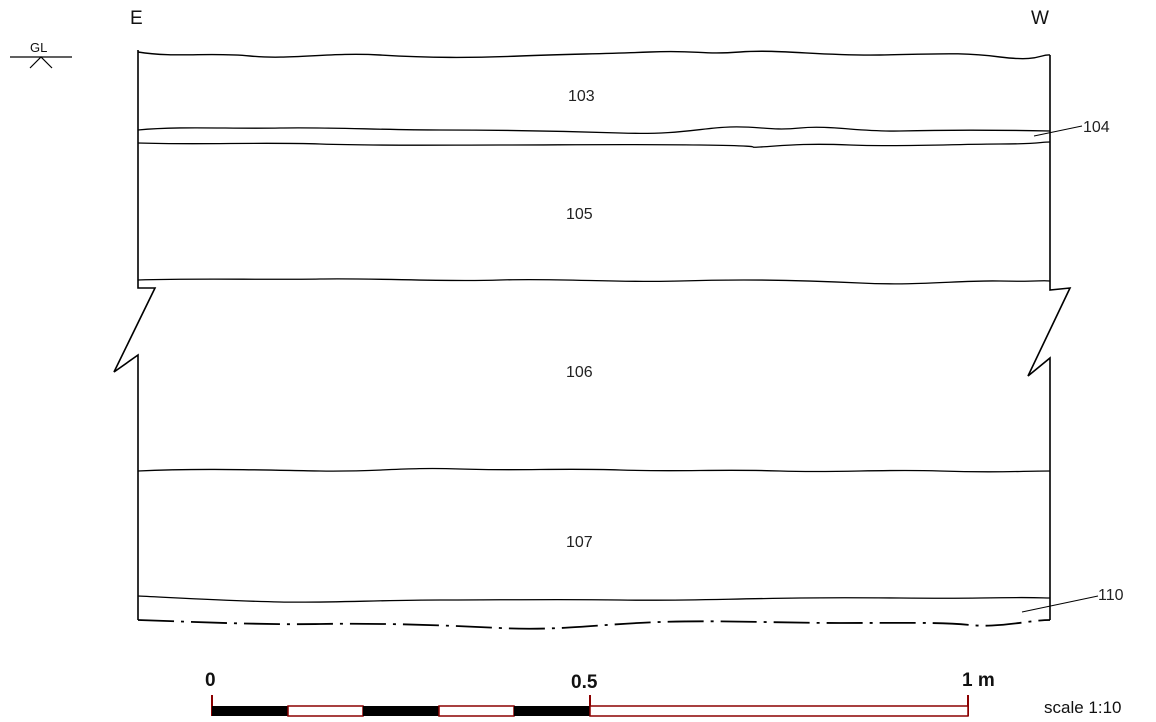 This screenshot has width=1156, height=722. What do you see at coordinates (978, 680) in the screenshot?
I see `scale-label-end: 1 m` at bounding box center [978, 680].